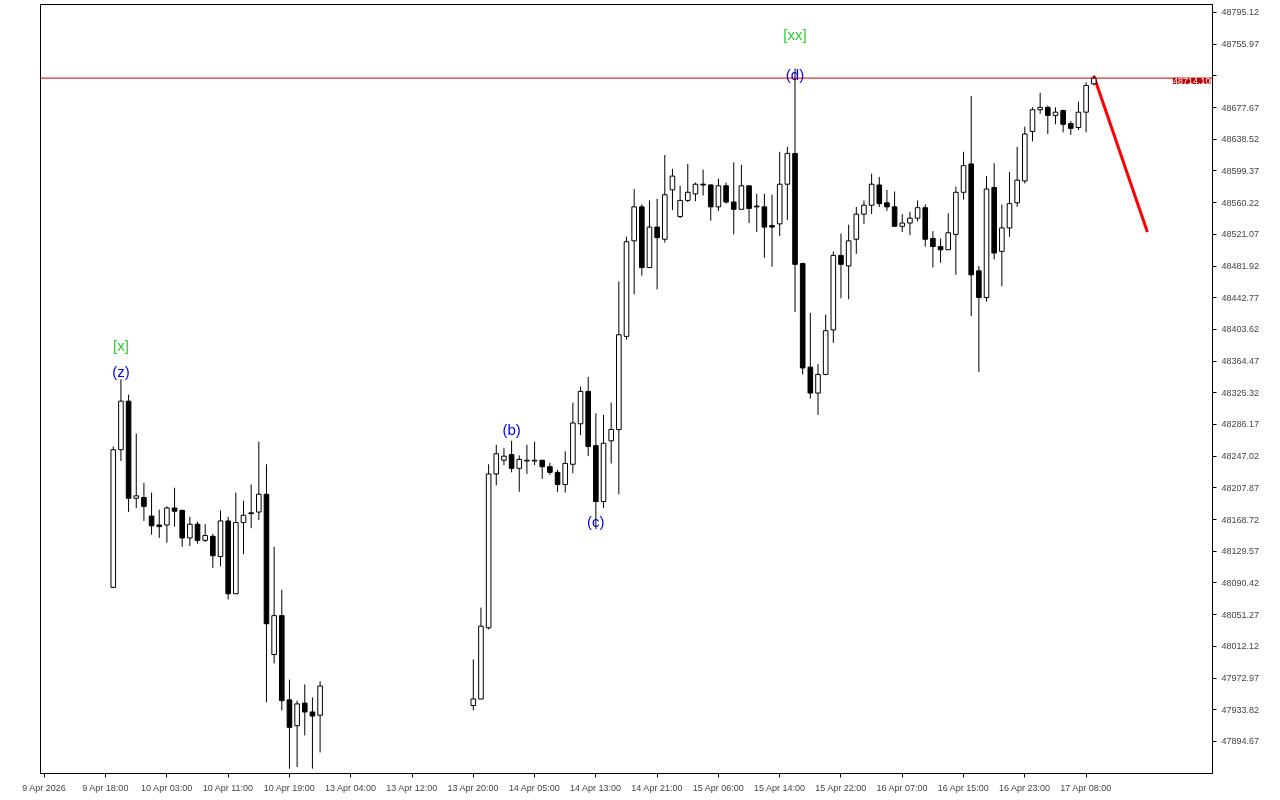  I want to click on x-tick-label: 9 Apr 2026, so click(44, 787).